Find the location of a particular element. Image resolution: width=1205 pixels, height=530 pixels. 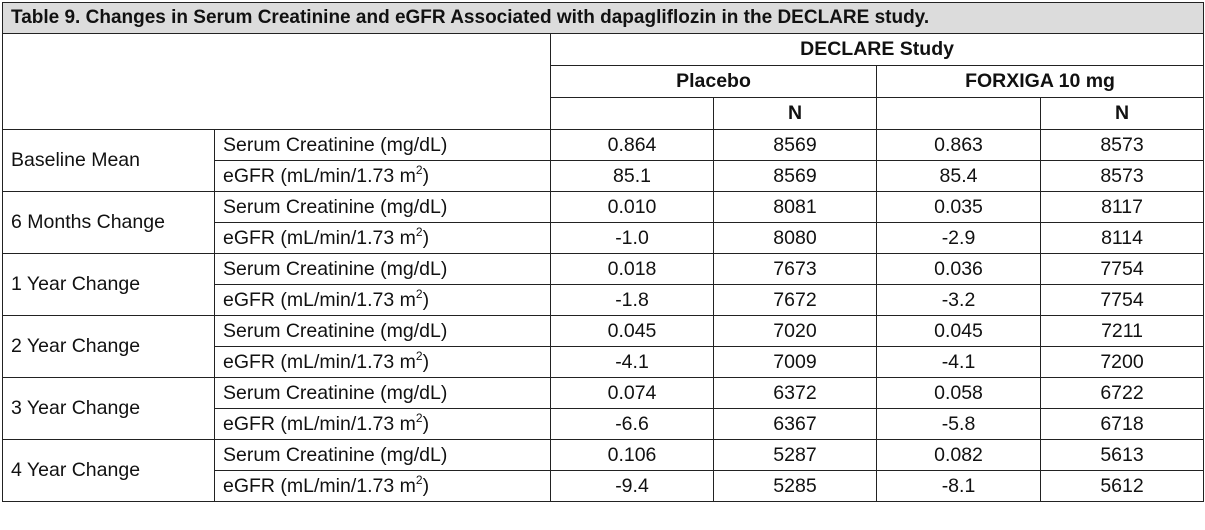

placebo-n-cell: 7009 is located at coordinates (795, 362).